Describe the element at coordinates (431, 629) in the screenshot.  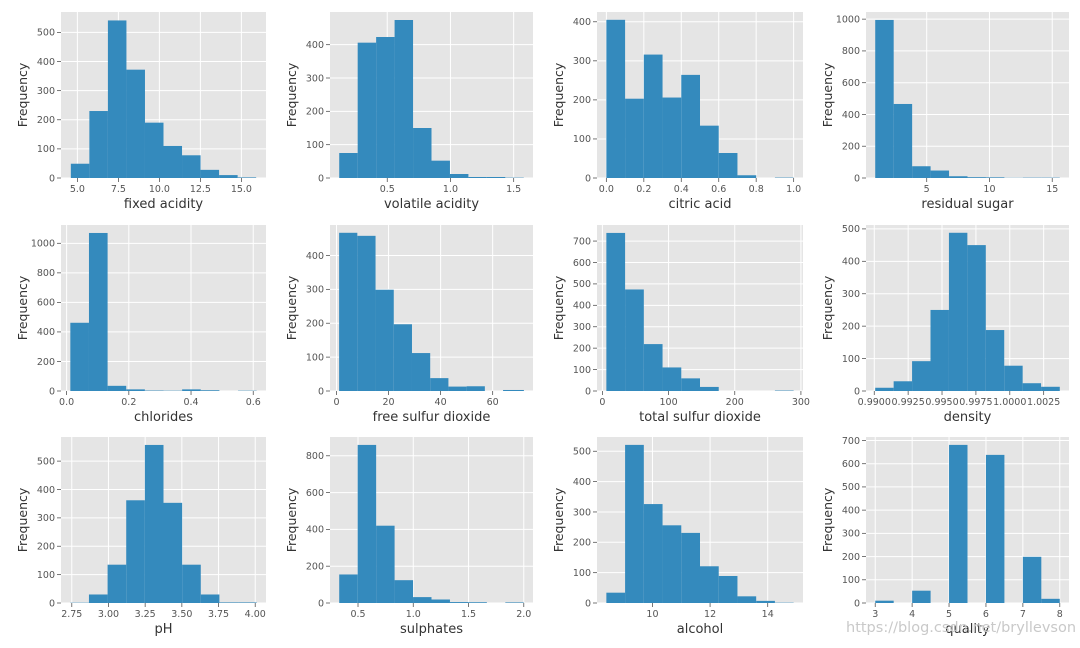
I see `x-axis-label: sulphates` at that location.